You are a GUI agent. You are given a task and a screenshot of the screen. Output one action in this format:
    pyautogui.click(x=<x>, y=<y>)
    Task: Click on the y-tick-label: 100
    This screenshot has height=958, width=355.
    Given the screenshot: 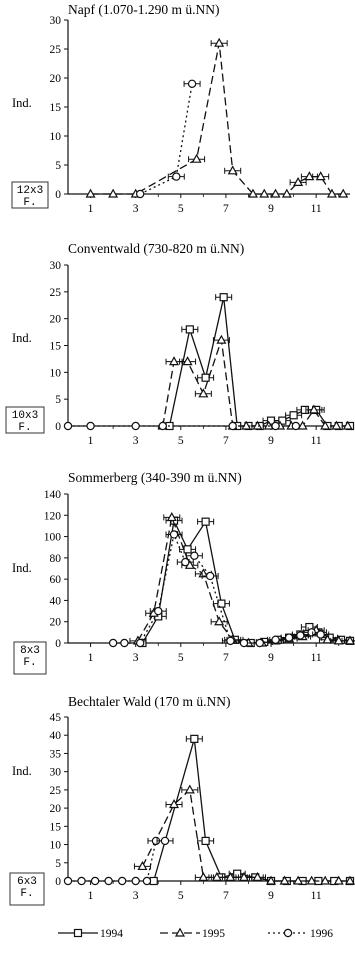 What is the action you would take?
    pyautogui.click(x=53, y=538)
    